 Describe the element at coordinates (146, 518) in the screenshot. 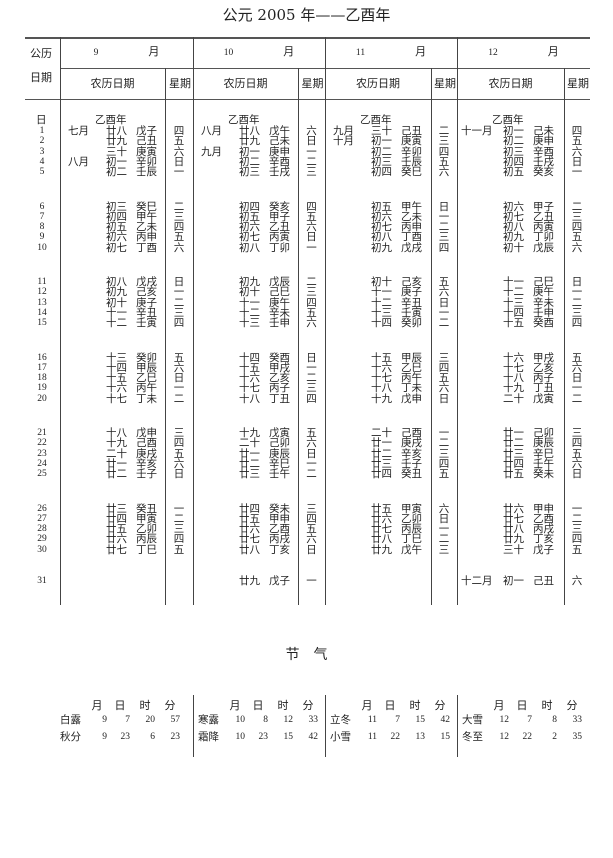

I see `ganzhi-day: 甲寅` at that location.